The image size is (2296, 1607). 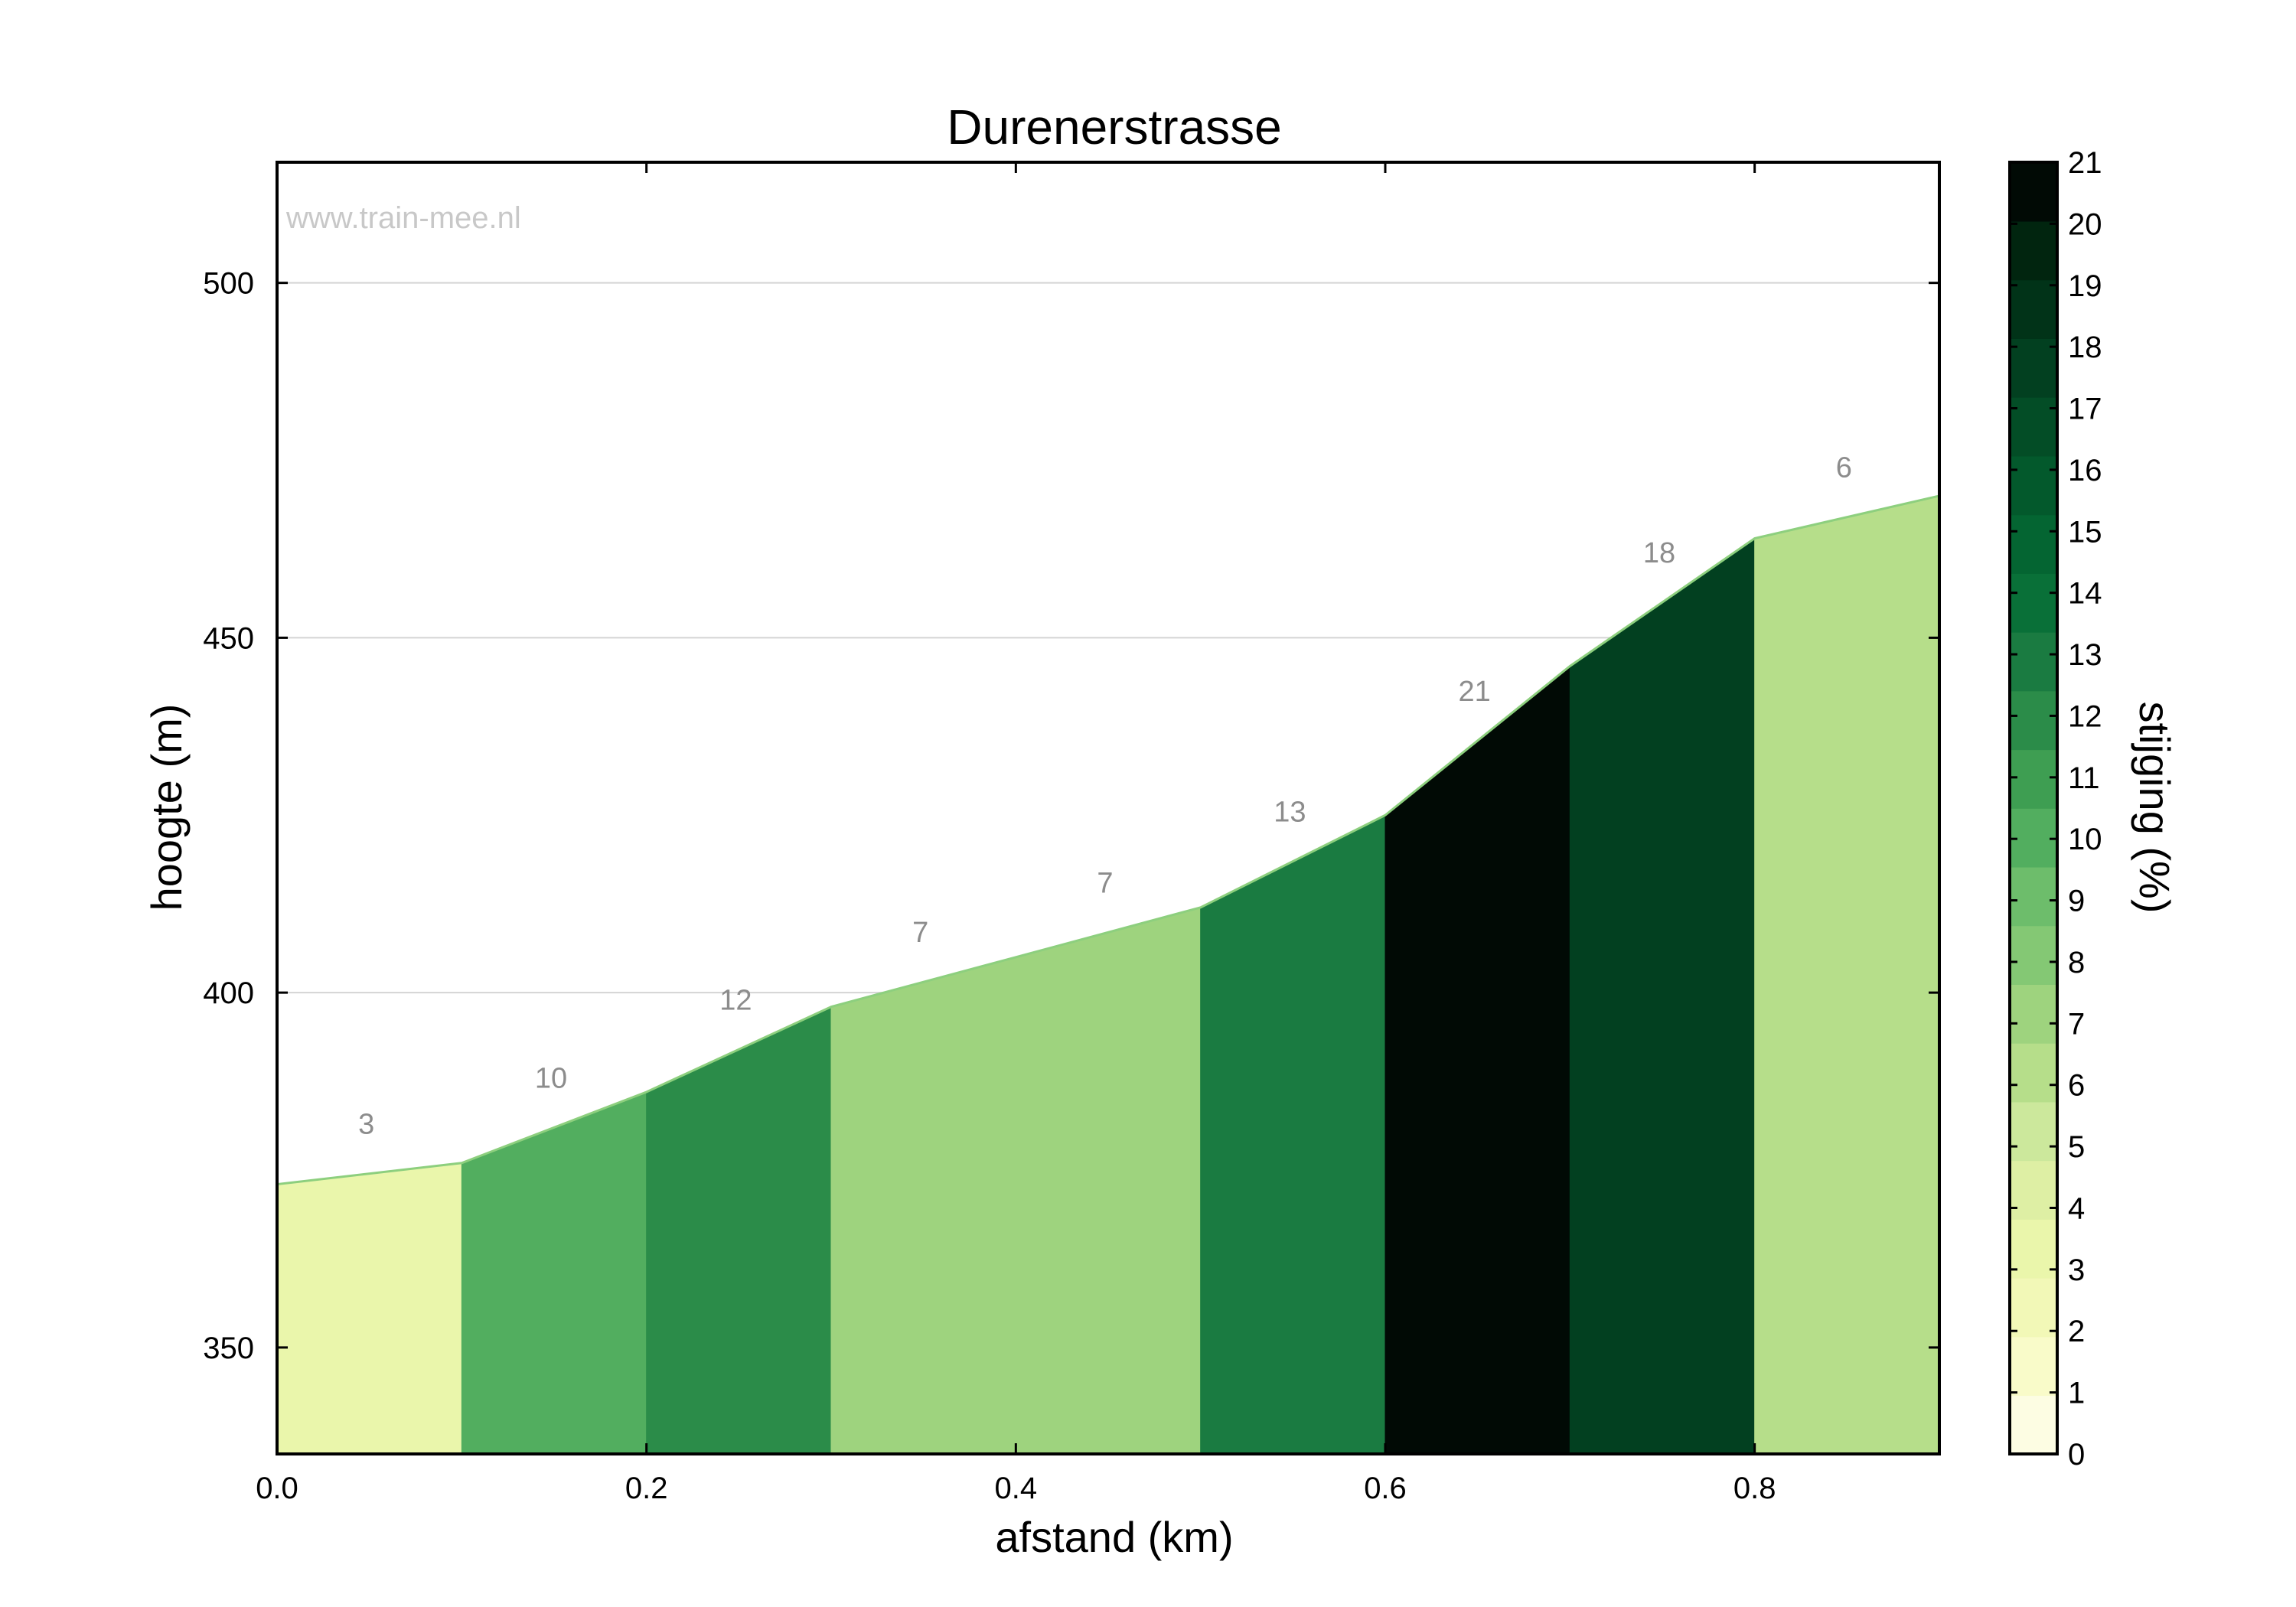 What do you see at coordinates (2076, 1086) in the screenshot?
I see `colorbar-tick-label: 6` at bounding box center [2076, 1086].